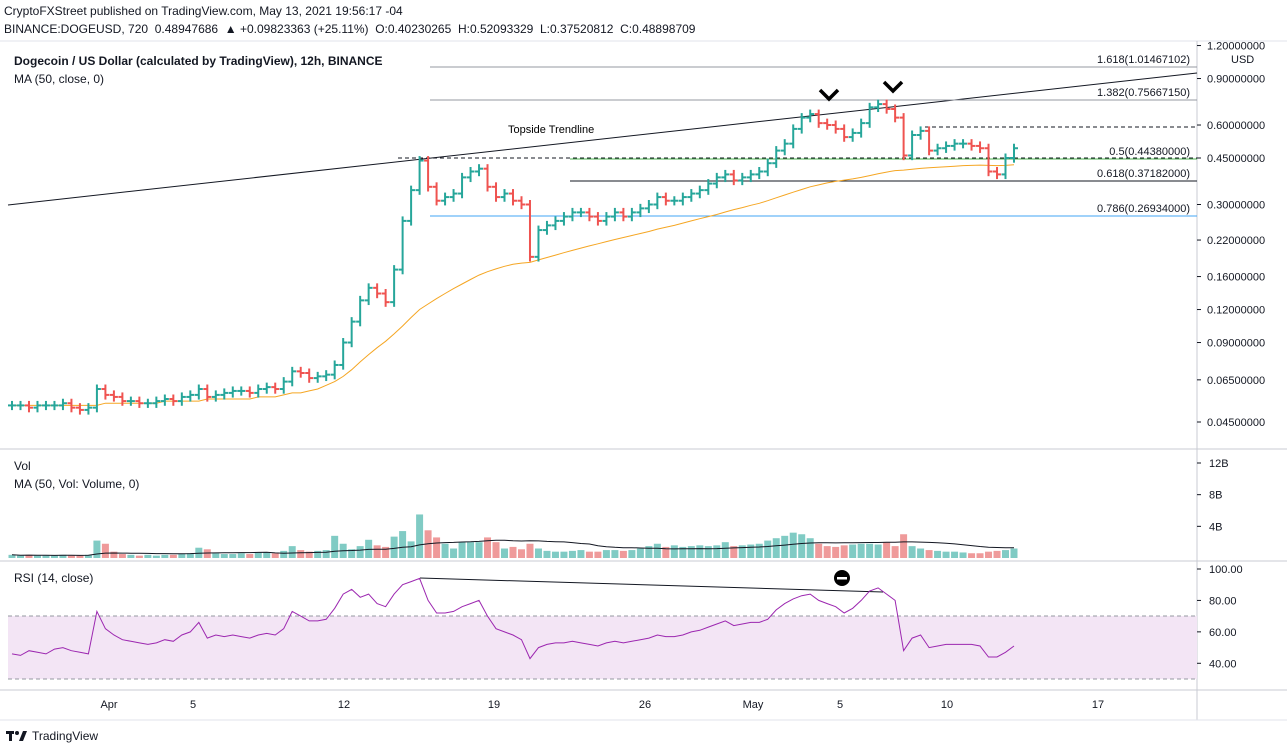 This screenshot has width=1287, height=755. I want to click on rsi-tick-label: 100.00, so click(1226, 570).